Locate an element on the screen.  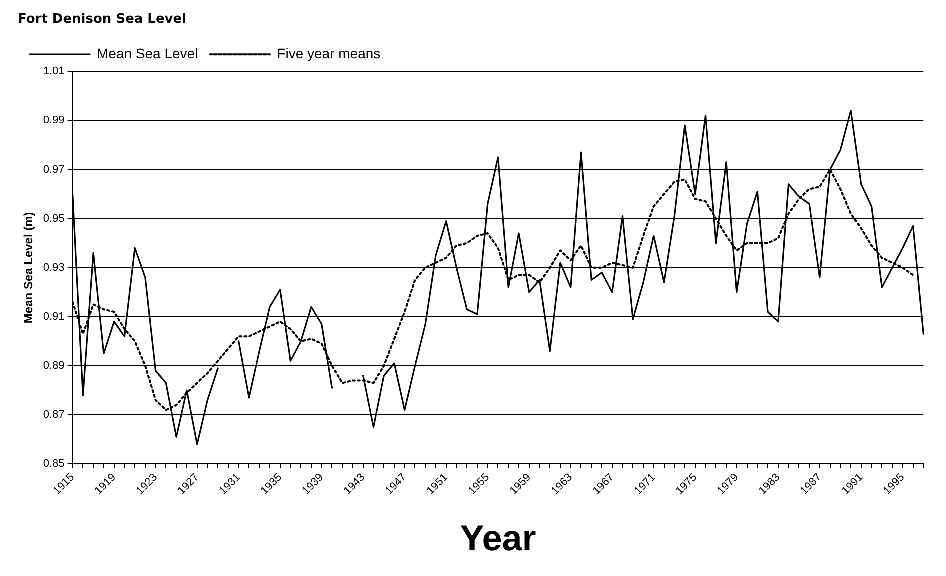
y-tick-label: 0.95 is located at coordinates (54, 218).